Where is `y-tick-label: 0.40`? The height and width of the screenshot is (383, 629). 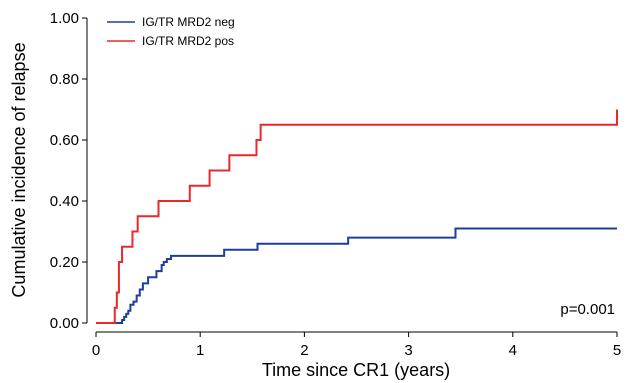
y-tick-label: 0.40 is located at coordinates (64, 201).